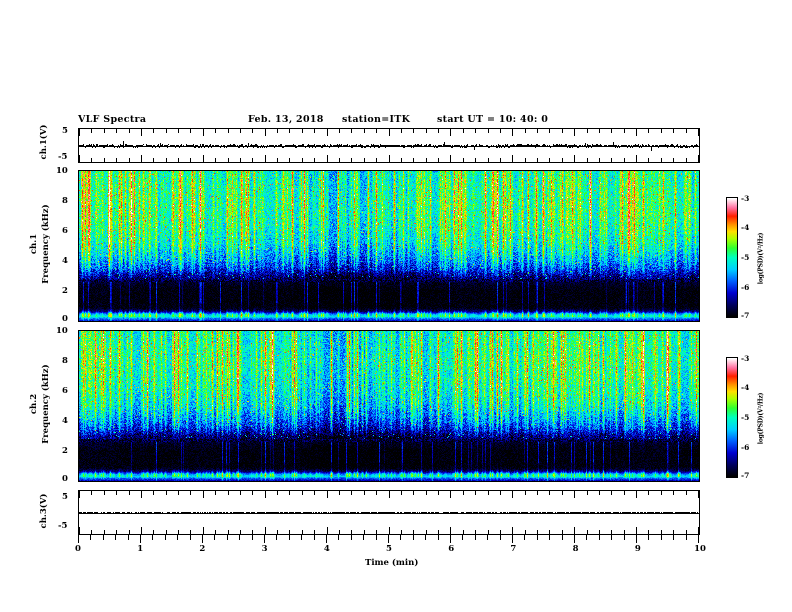 The image size is (792, 612). What do you see at coordinates (65, 319) in the screenshot?
I see `ch1-spec-ytick-0: 0` at bounding box center [65, 319].